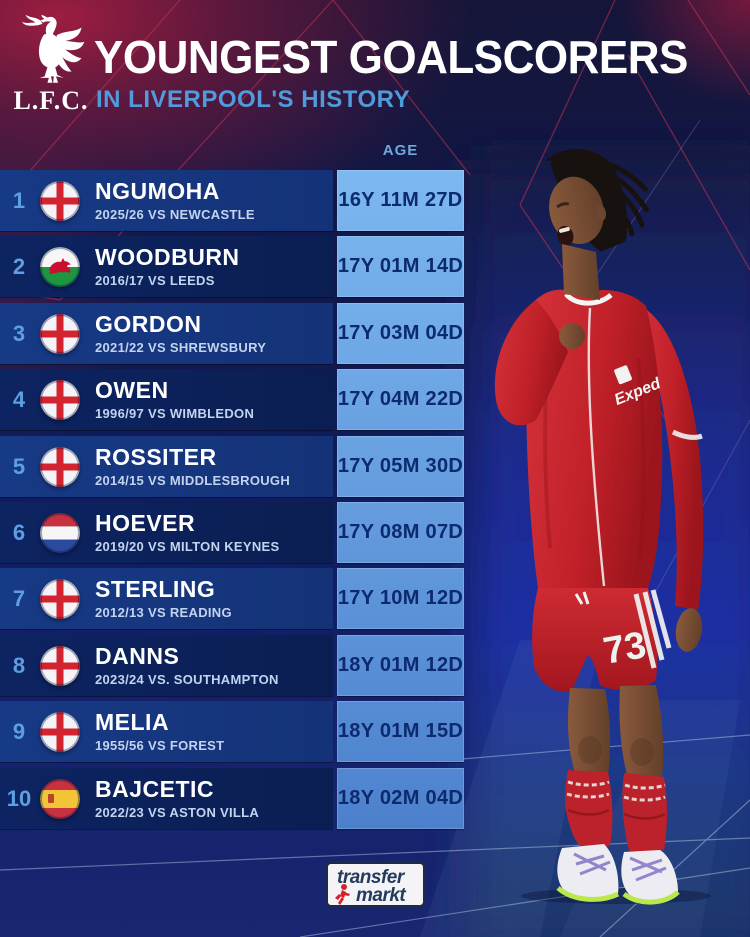  I want to click on table-row: 2 WOODBURN 2016/17 VS LEEDS 17Y 01M 14D, so click(232, 266).